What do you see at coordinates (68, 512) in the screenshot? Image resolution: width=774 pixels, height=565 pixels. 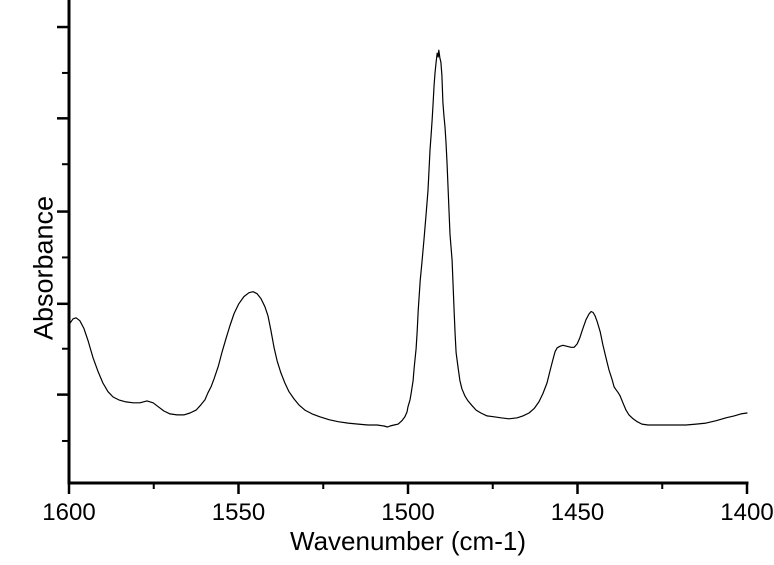 I see `x-tick-label: 1600` at bounding box center [68, 512].